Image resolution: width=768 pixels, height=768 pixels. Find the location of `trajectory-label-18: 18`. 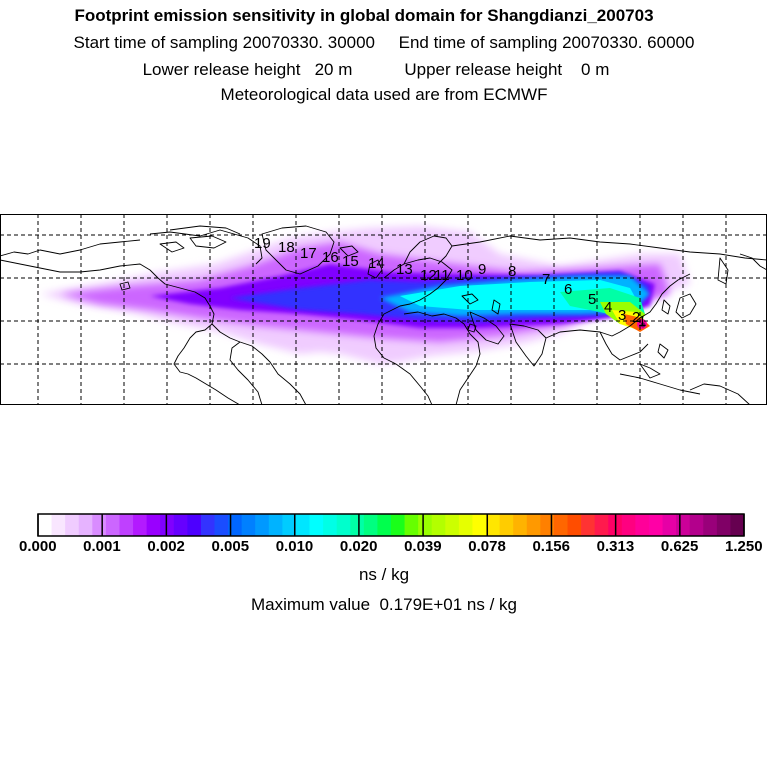

trajectory-label-18: 18 is located at coordinates (286, 247).